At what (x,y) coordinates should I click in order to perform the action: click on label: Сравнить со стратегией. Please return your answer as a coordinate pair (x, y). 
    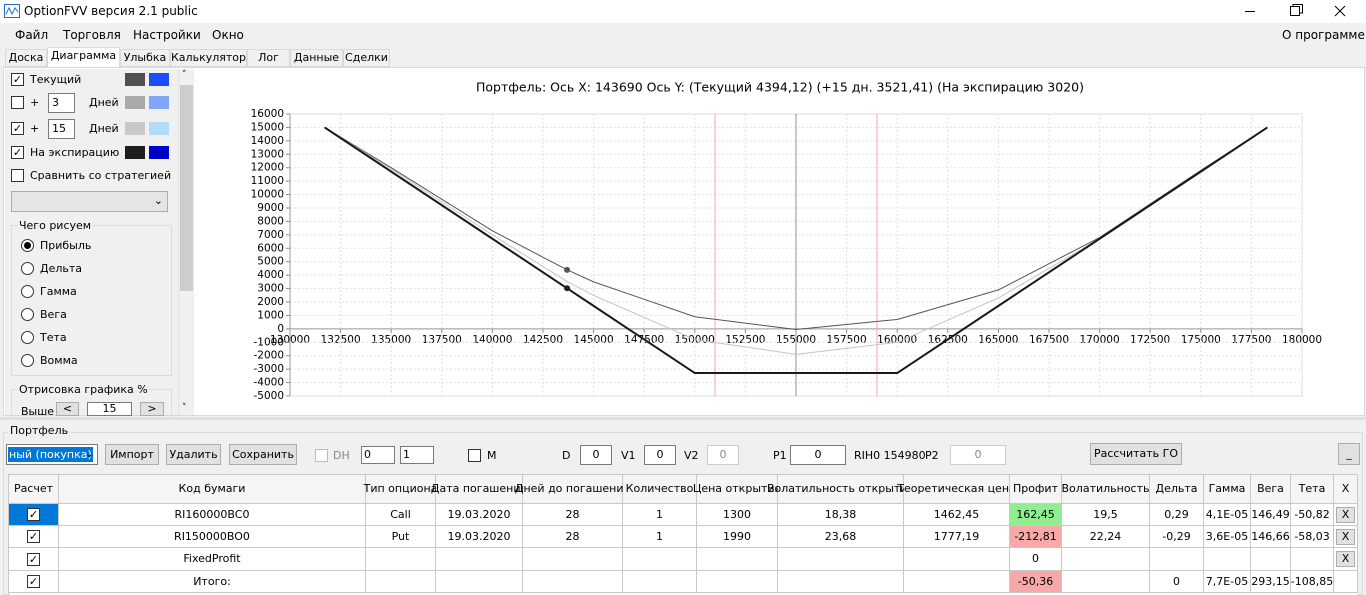
    Looking at the image, I should click on (101, 175).